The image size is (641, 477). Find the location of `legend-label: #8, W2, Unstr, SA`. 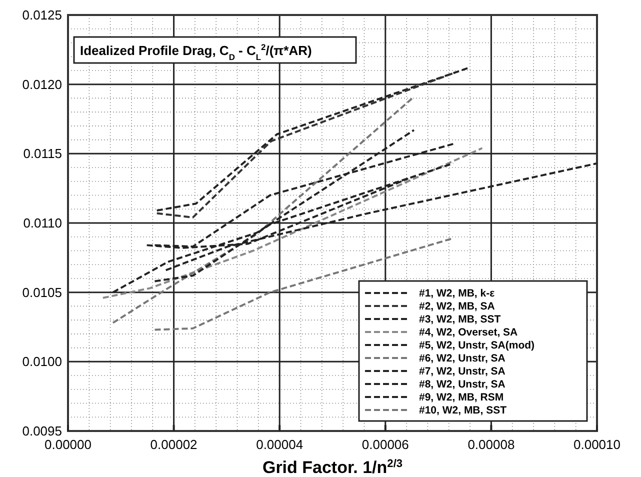

legend-label: #8, W2, Unstr, SA is located at coordinates (462, 384).